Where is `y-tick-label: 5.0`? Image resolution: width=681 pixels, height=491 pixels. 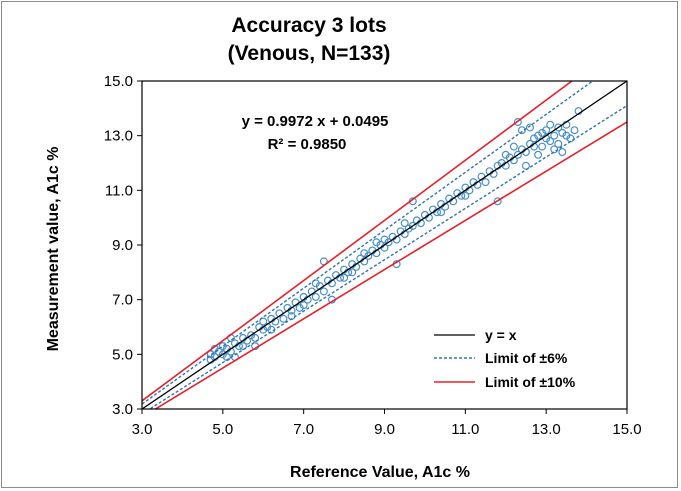
y-tick-label: 5.0 is located at coordinates (122, 354).